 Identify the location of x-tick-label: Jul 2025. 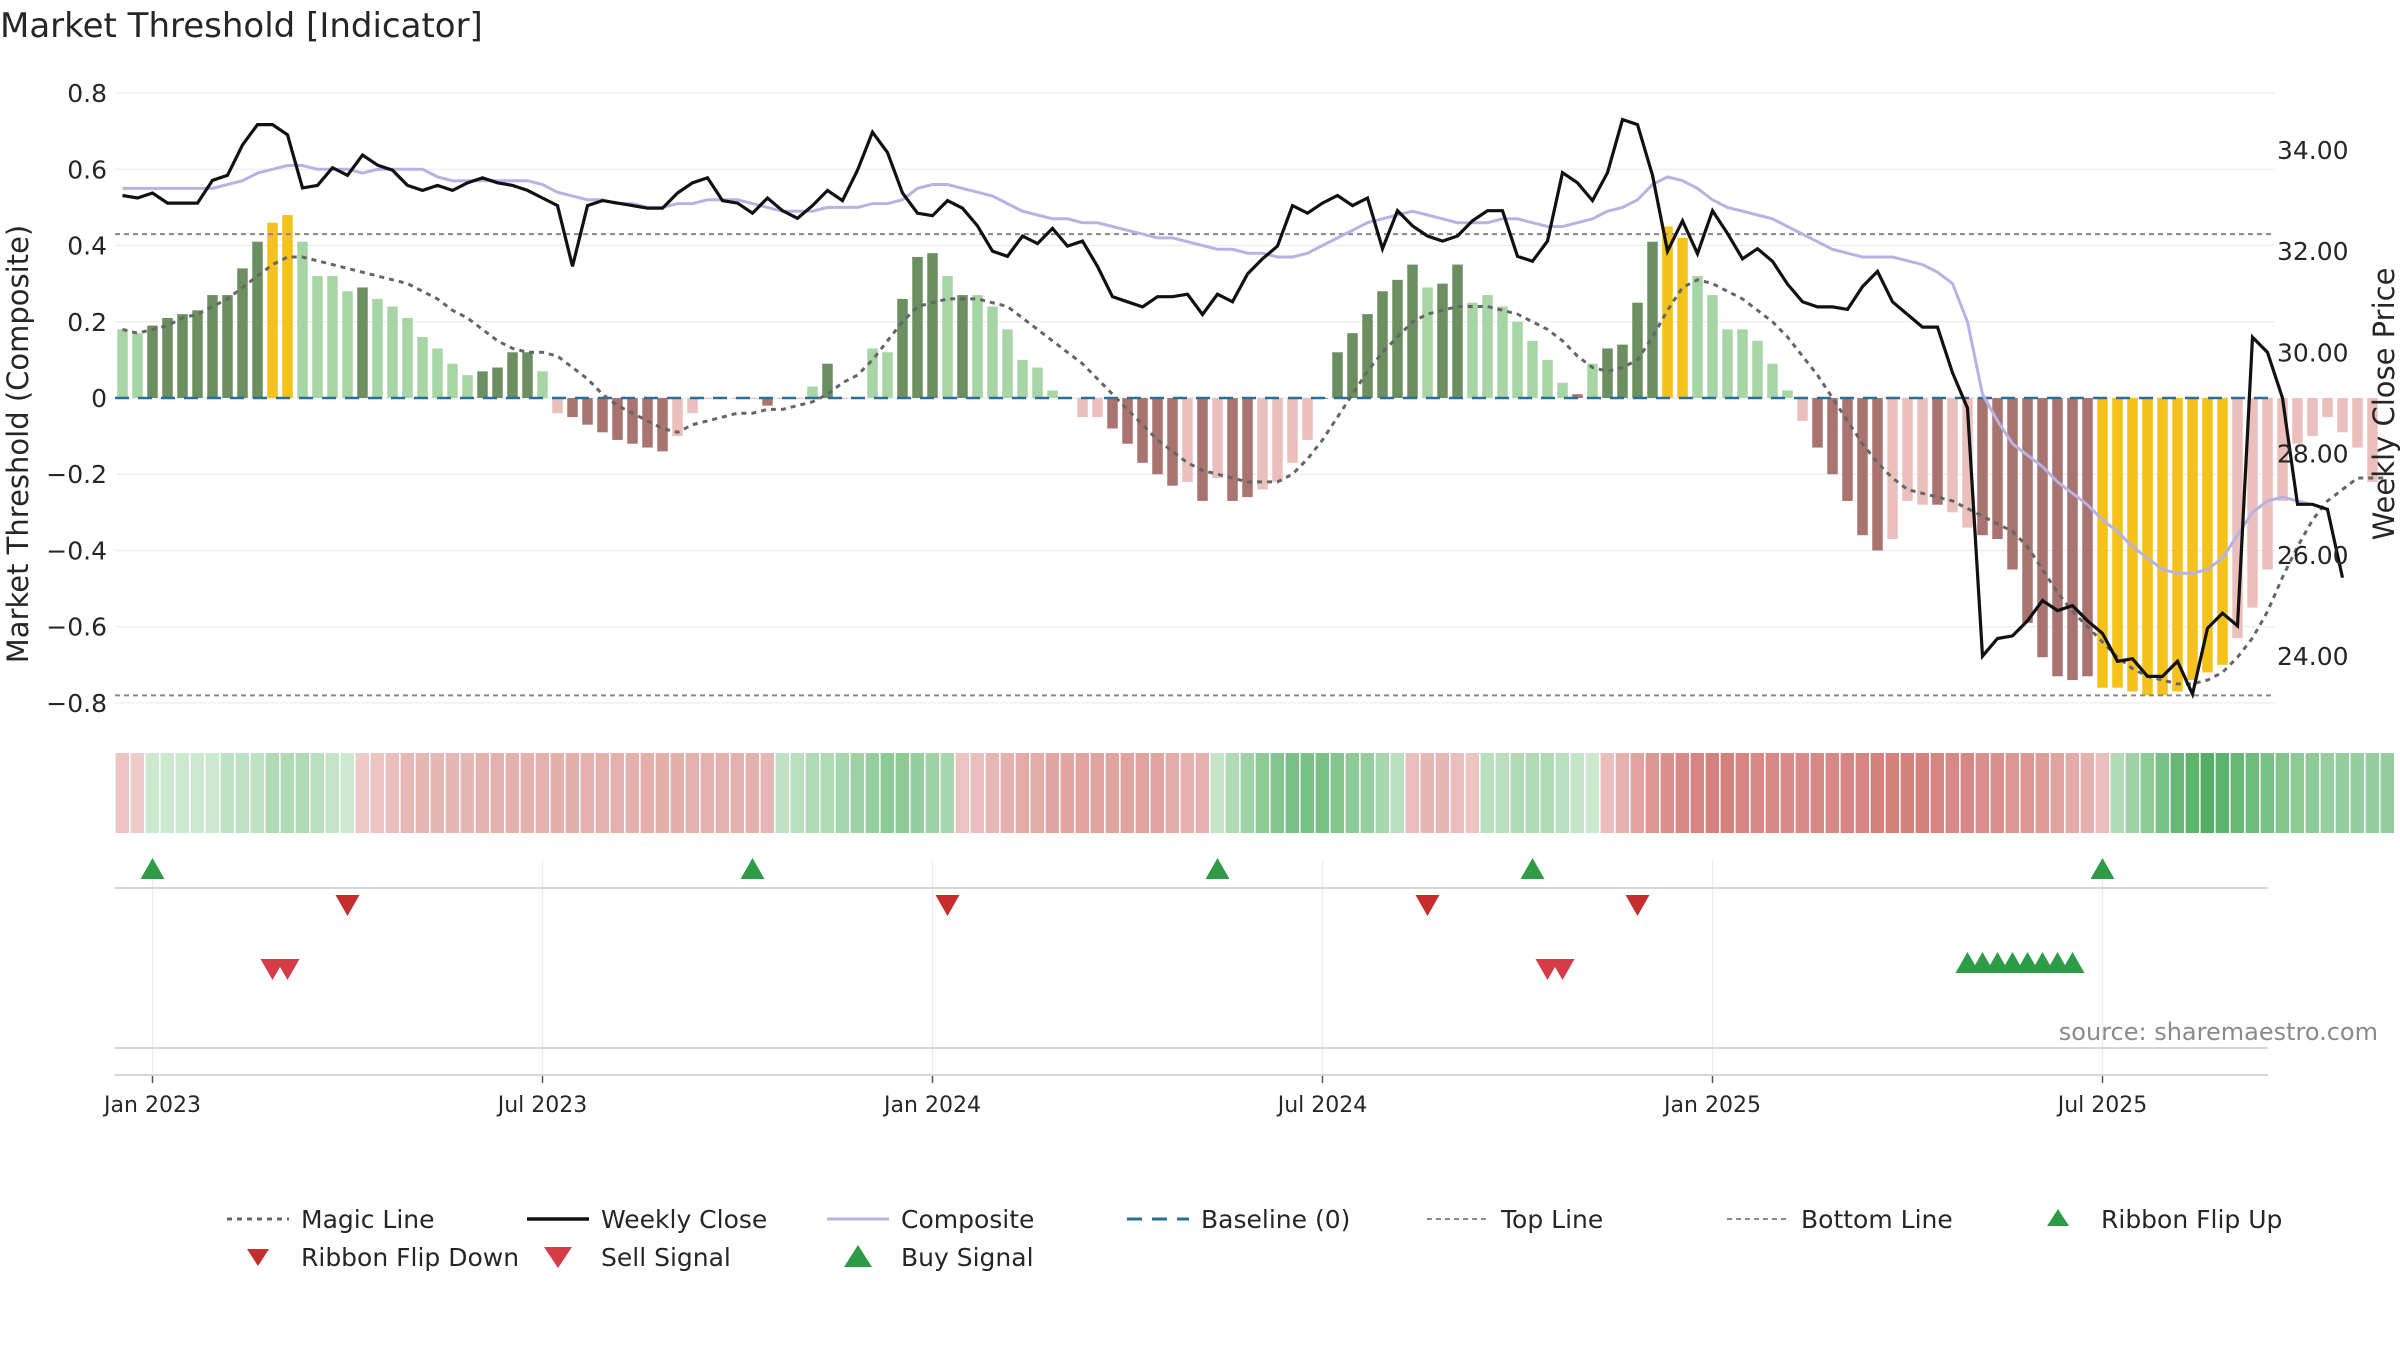
(2102, 1105).